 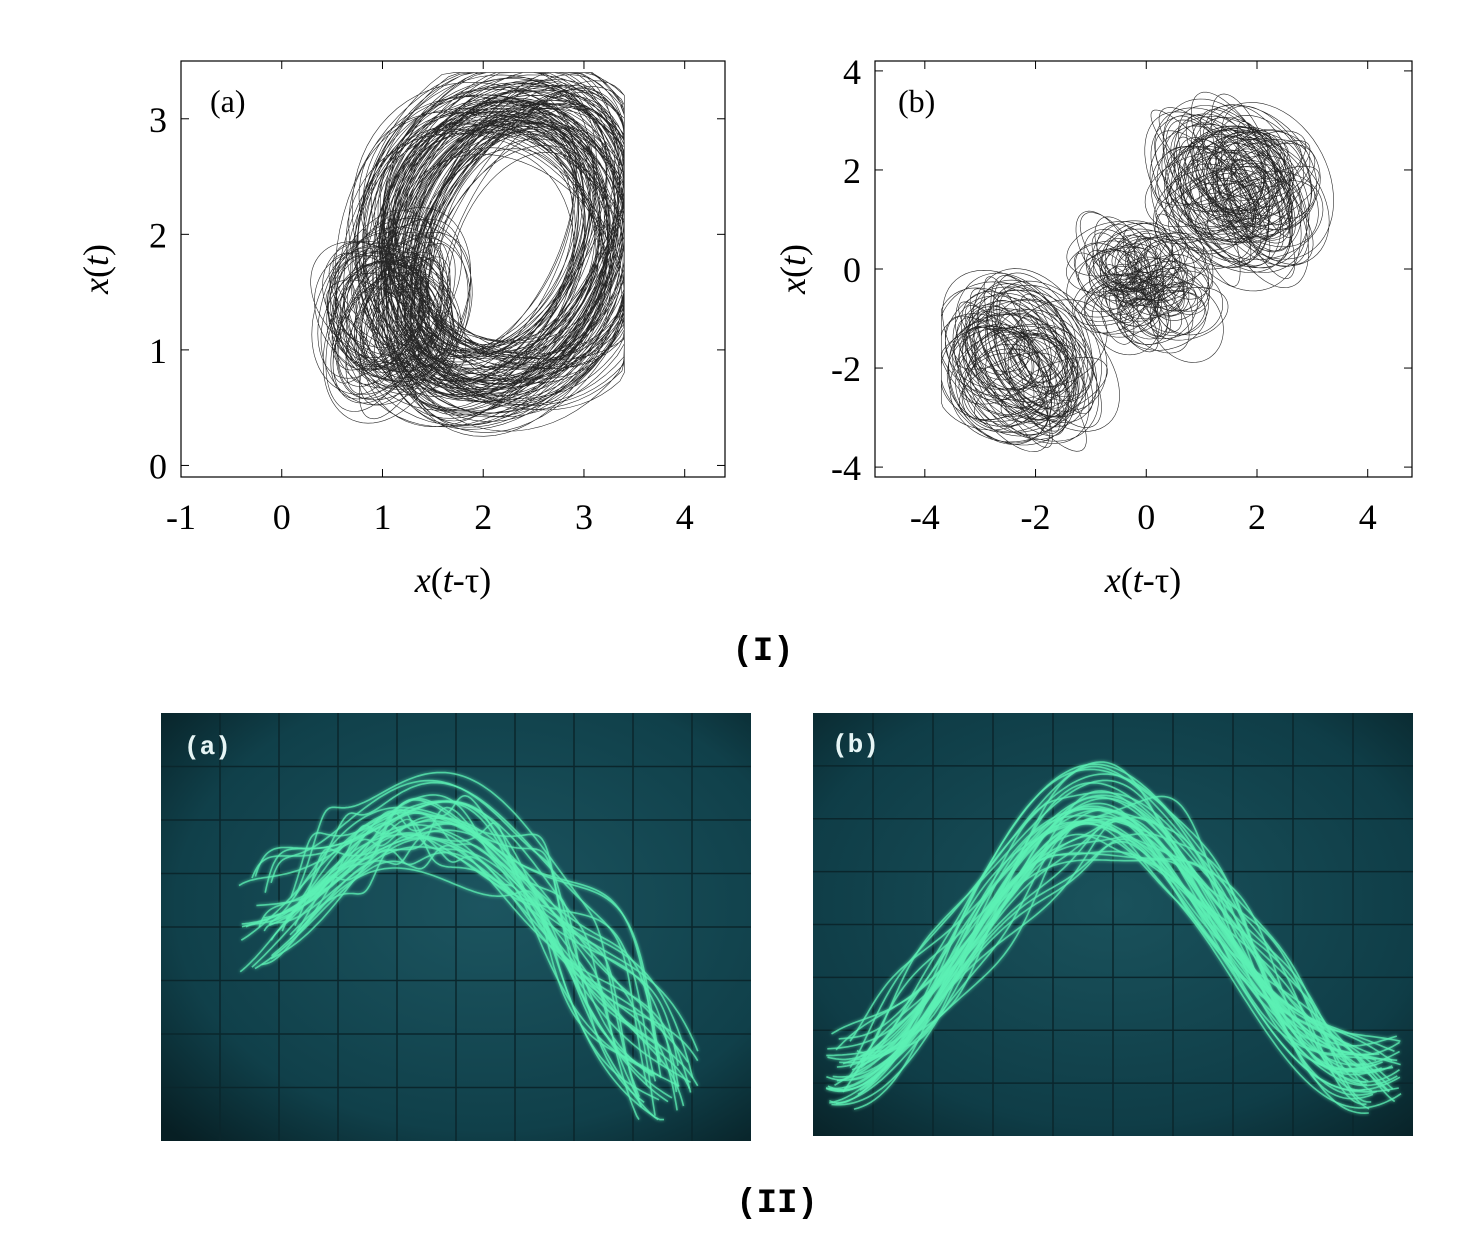 I want to click on oscilloscope-photo-b: (b), so click(x=1113, y=924).